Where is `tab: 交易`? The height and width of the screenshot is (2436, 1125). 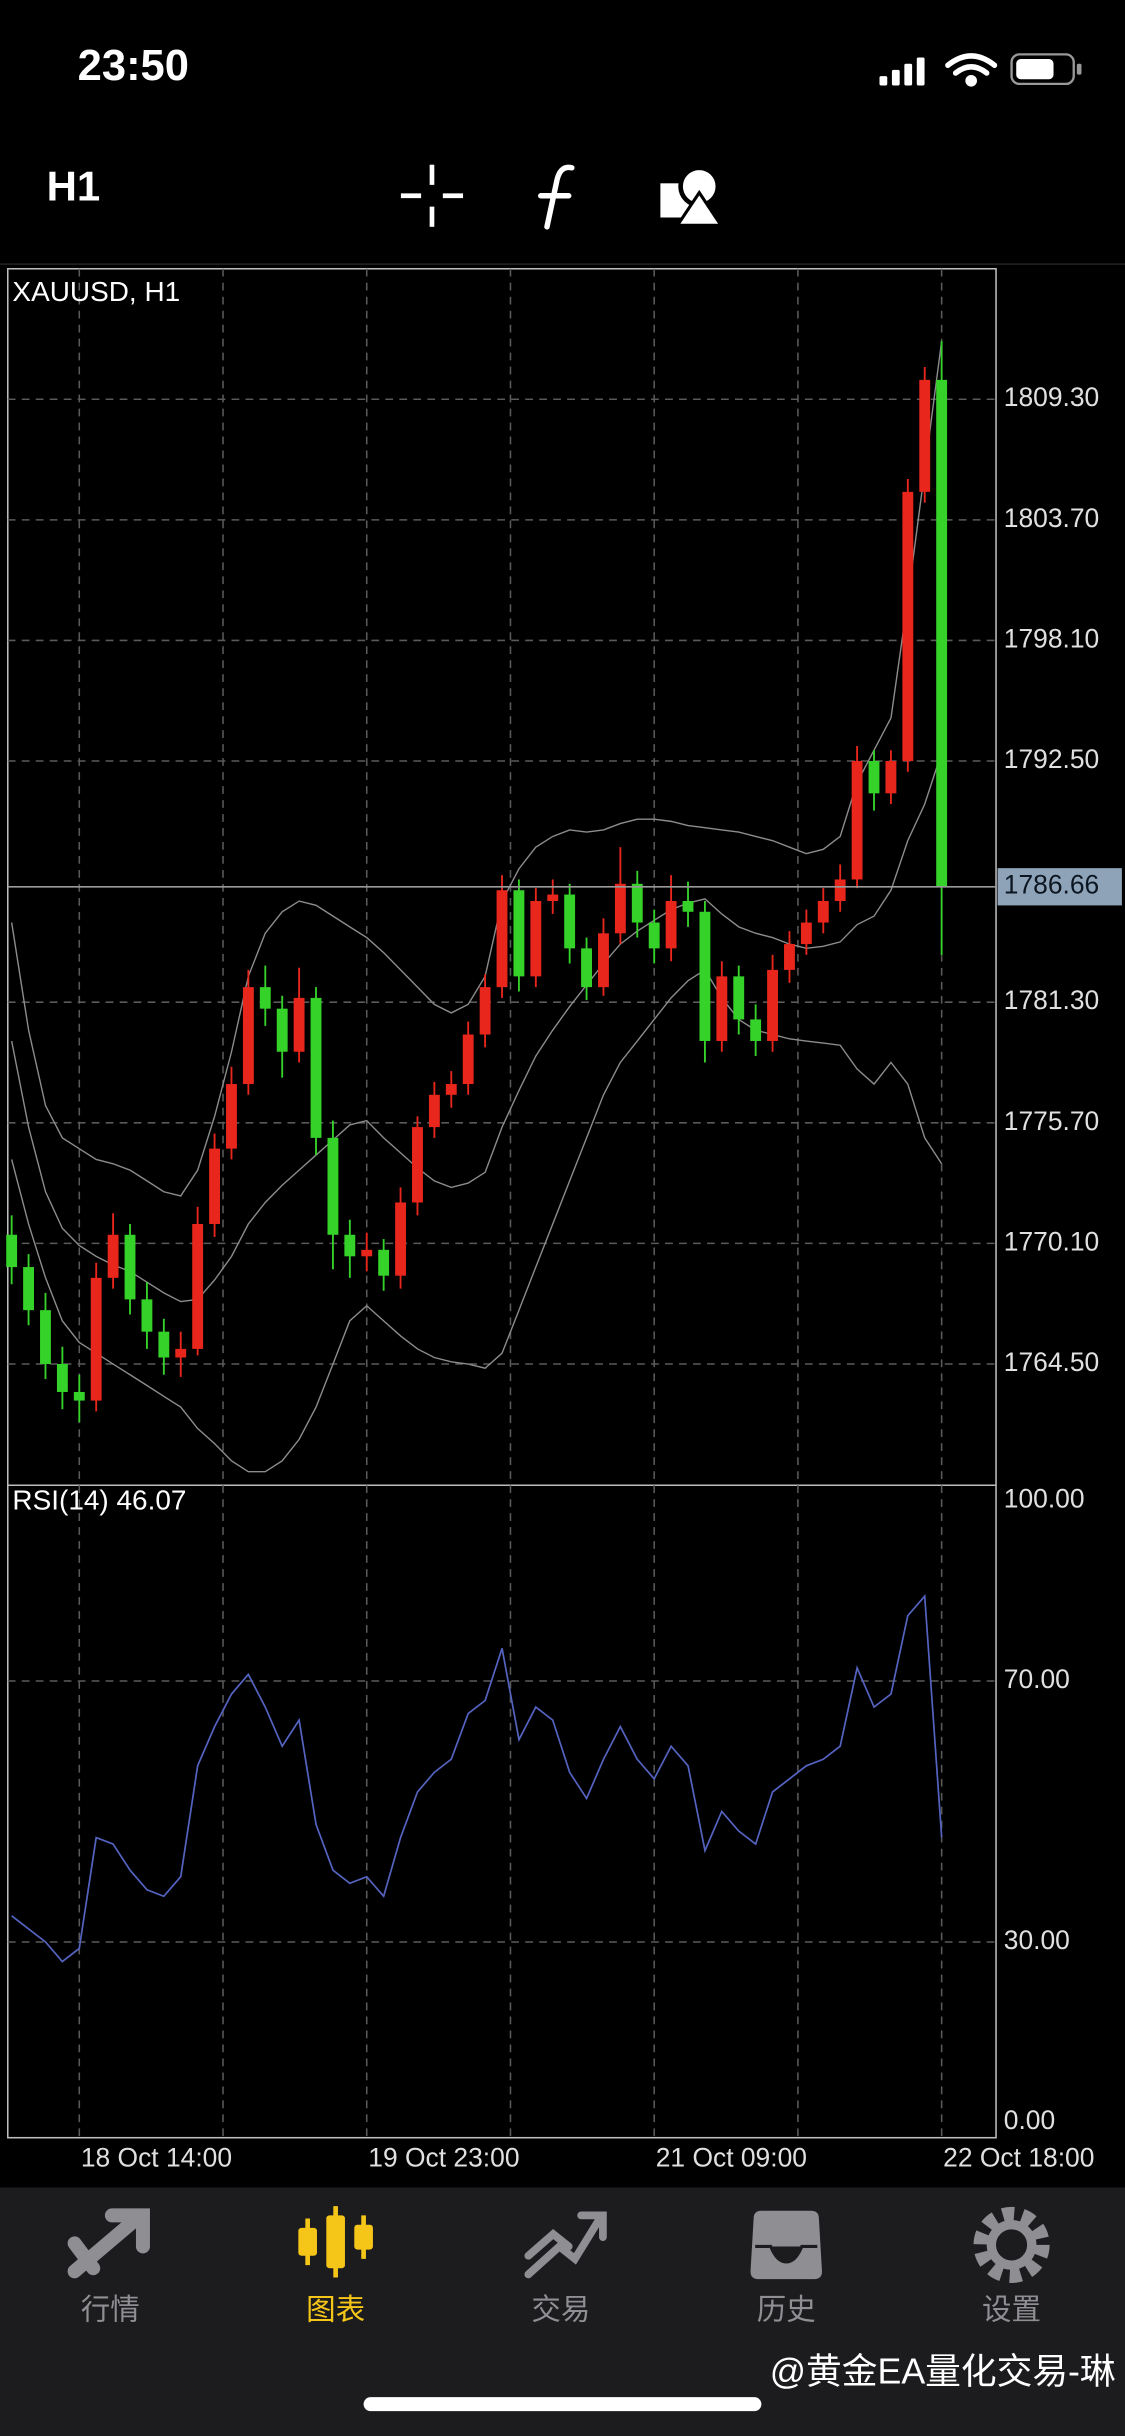 tab: 交易 is located at coordinates (565, 2269).